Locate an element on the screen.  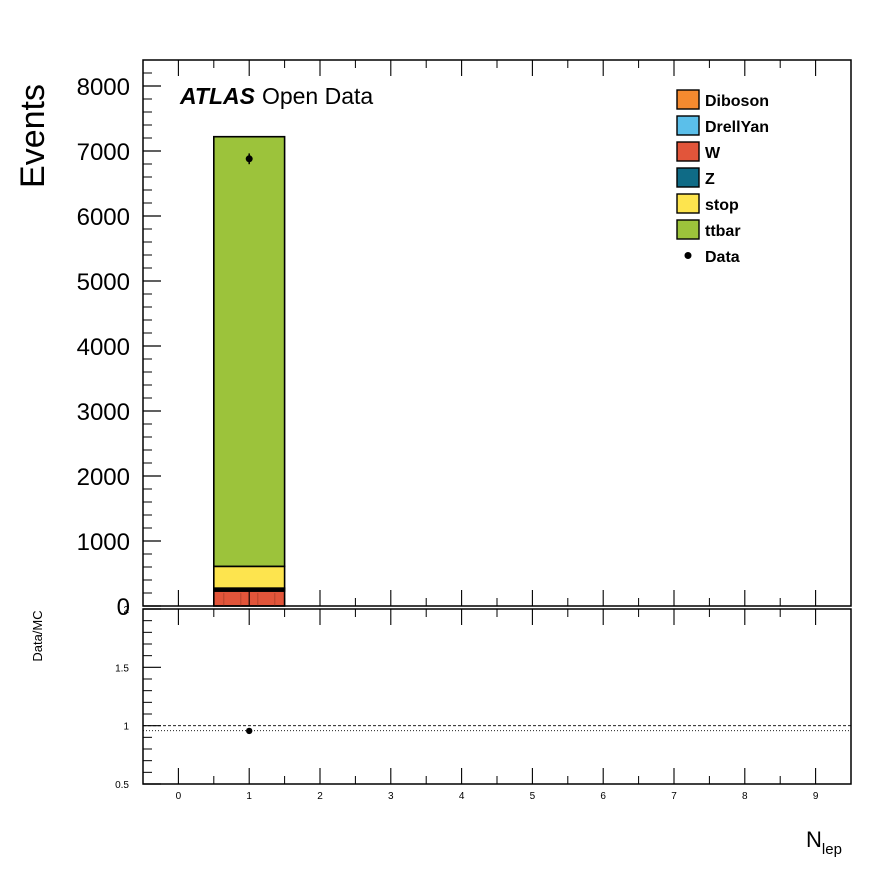
ratio-y-axis-label: Data/MC is located at coordinates (37, 635).